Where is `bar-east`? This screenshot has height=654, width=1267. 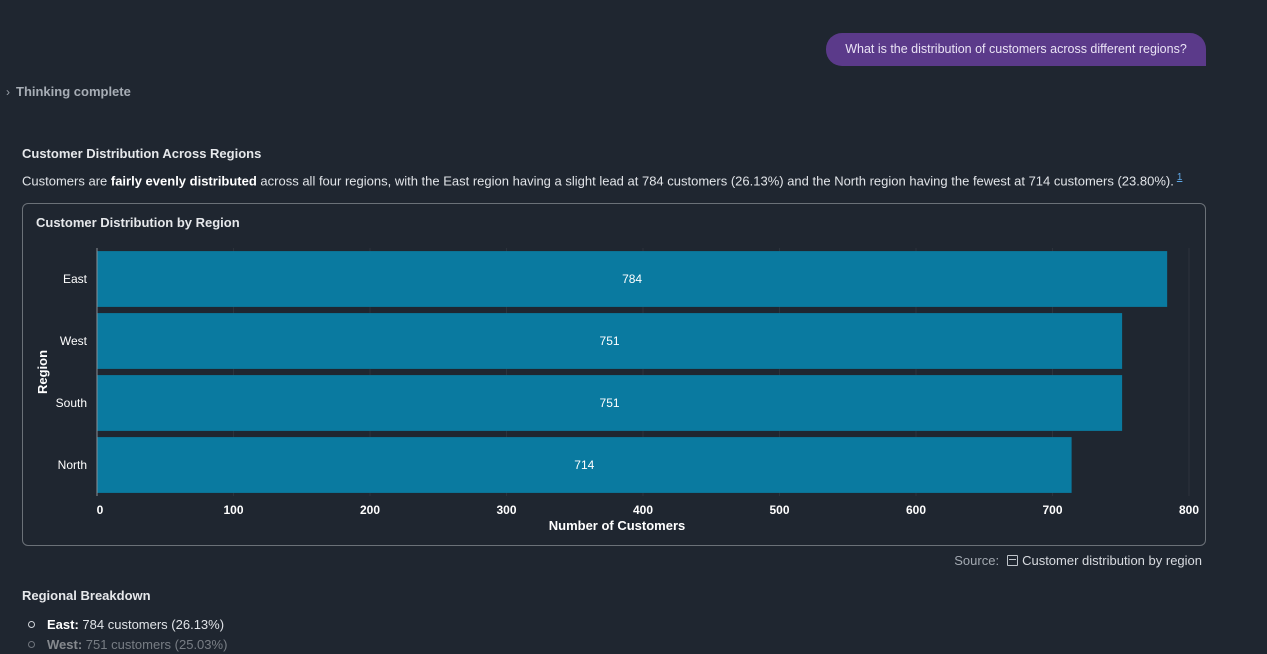 bar-east is located at coordinates (632, 279).